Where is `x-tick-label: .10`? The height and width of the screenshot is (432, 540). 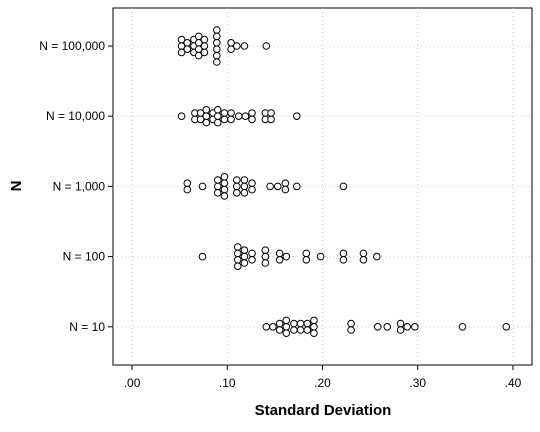 x-tick-label: .10 is located at coordinates (227, 383).